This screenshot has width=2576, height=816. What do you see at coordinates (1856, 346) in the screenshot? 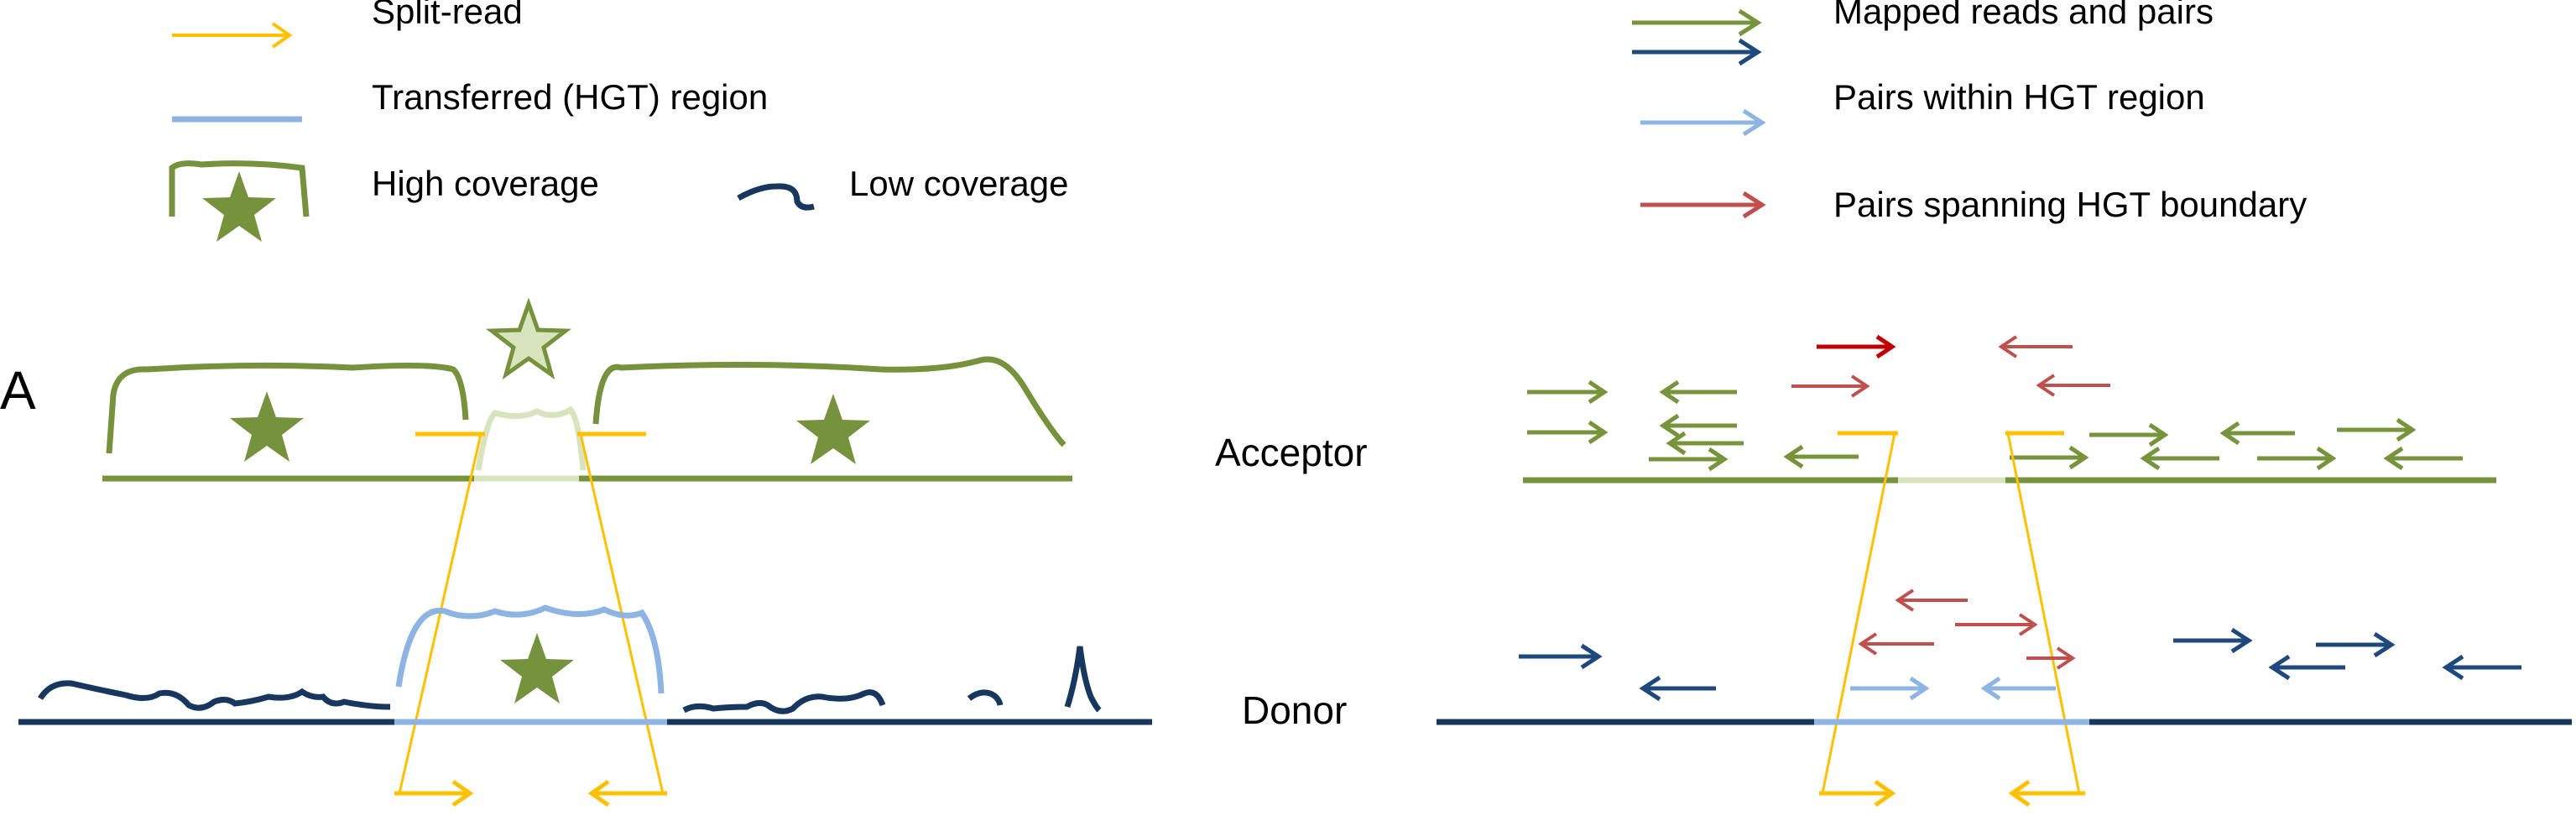
I see `acceptor-spanning-pairs` at bounding box center [1856, 346].